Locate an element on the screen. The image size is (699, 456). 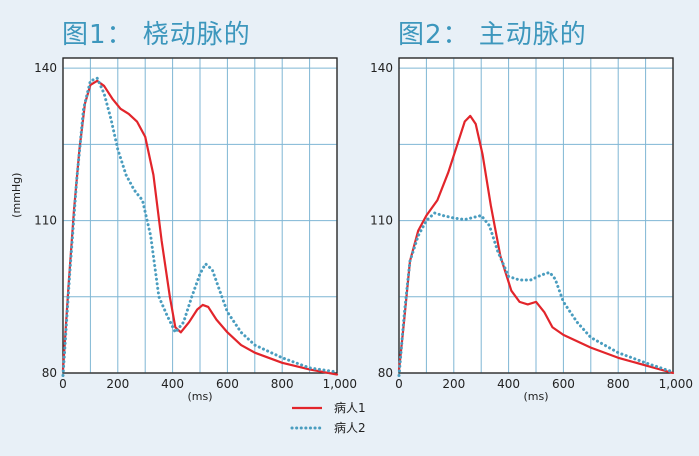
series-line-patient2 is located at coordinates (536, 294).